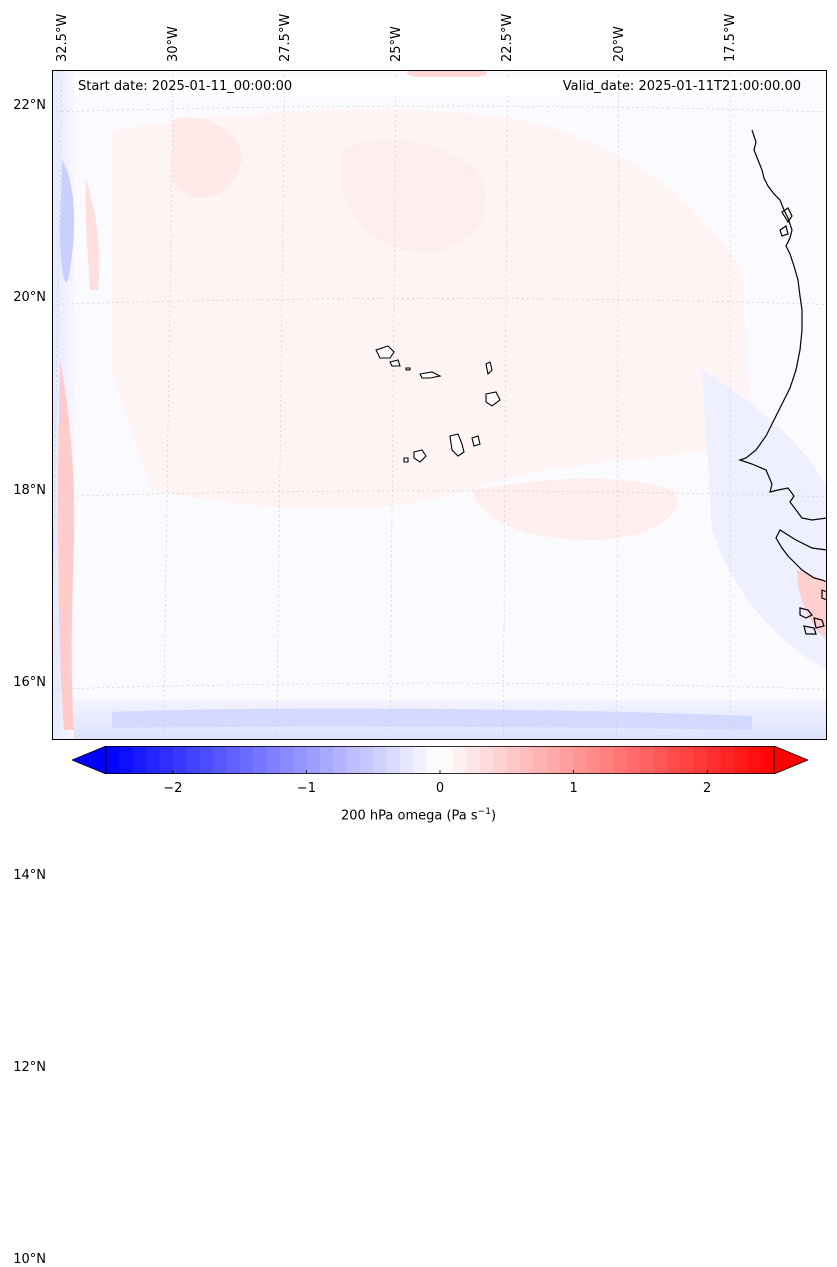 This screenshot has width=837, height=1267. Describe the element at coordinates (62, 31) in the screenshot. I see `longitude-label: 32.5°W` at that location.